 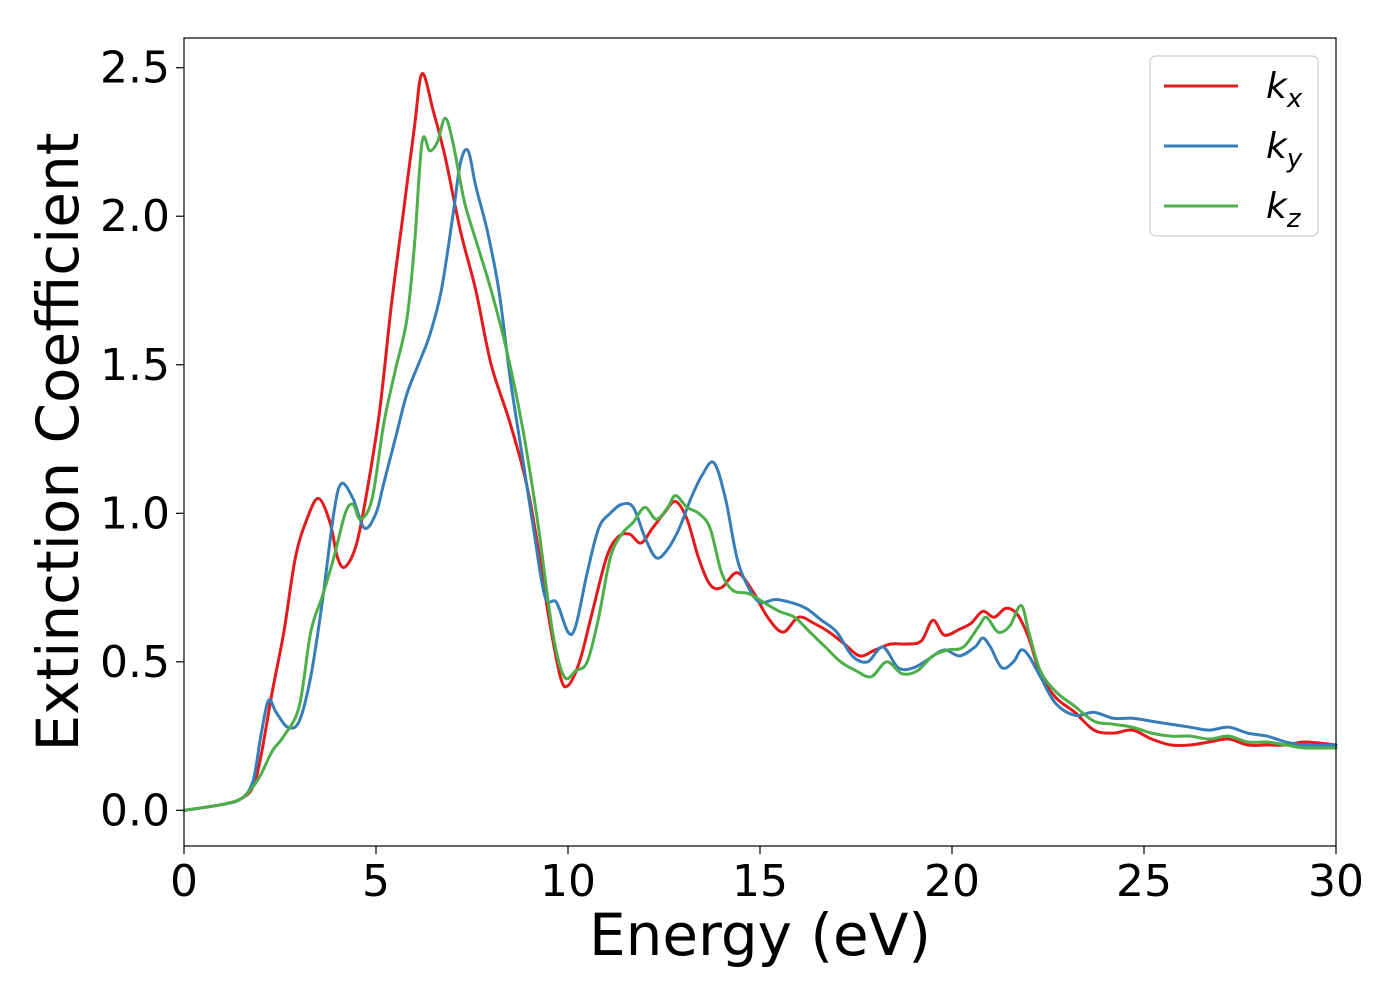 I want to click on y-tick-label: 1.0, so click(x=135, y=513).